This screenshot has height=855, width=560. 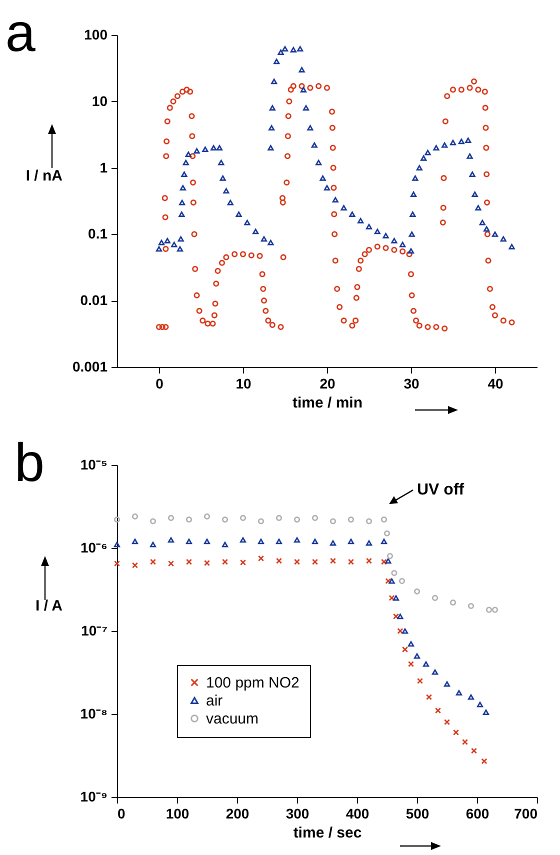 What do you see at coordinates (29, 463) in the screenshot?
I see `chart-title: b` at bounding box center [29, 463].